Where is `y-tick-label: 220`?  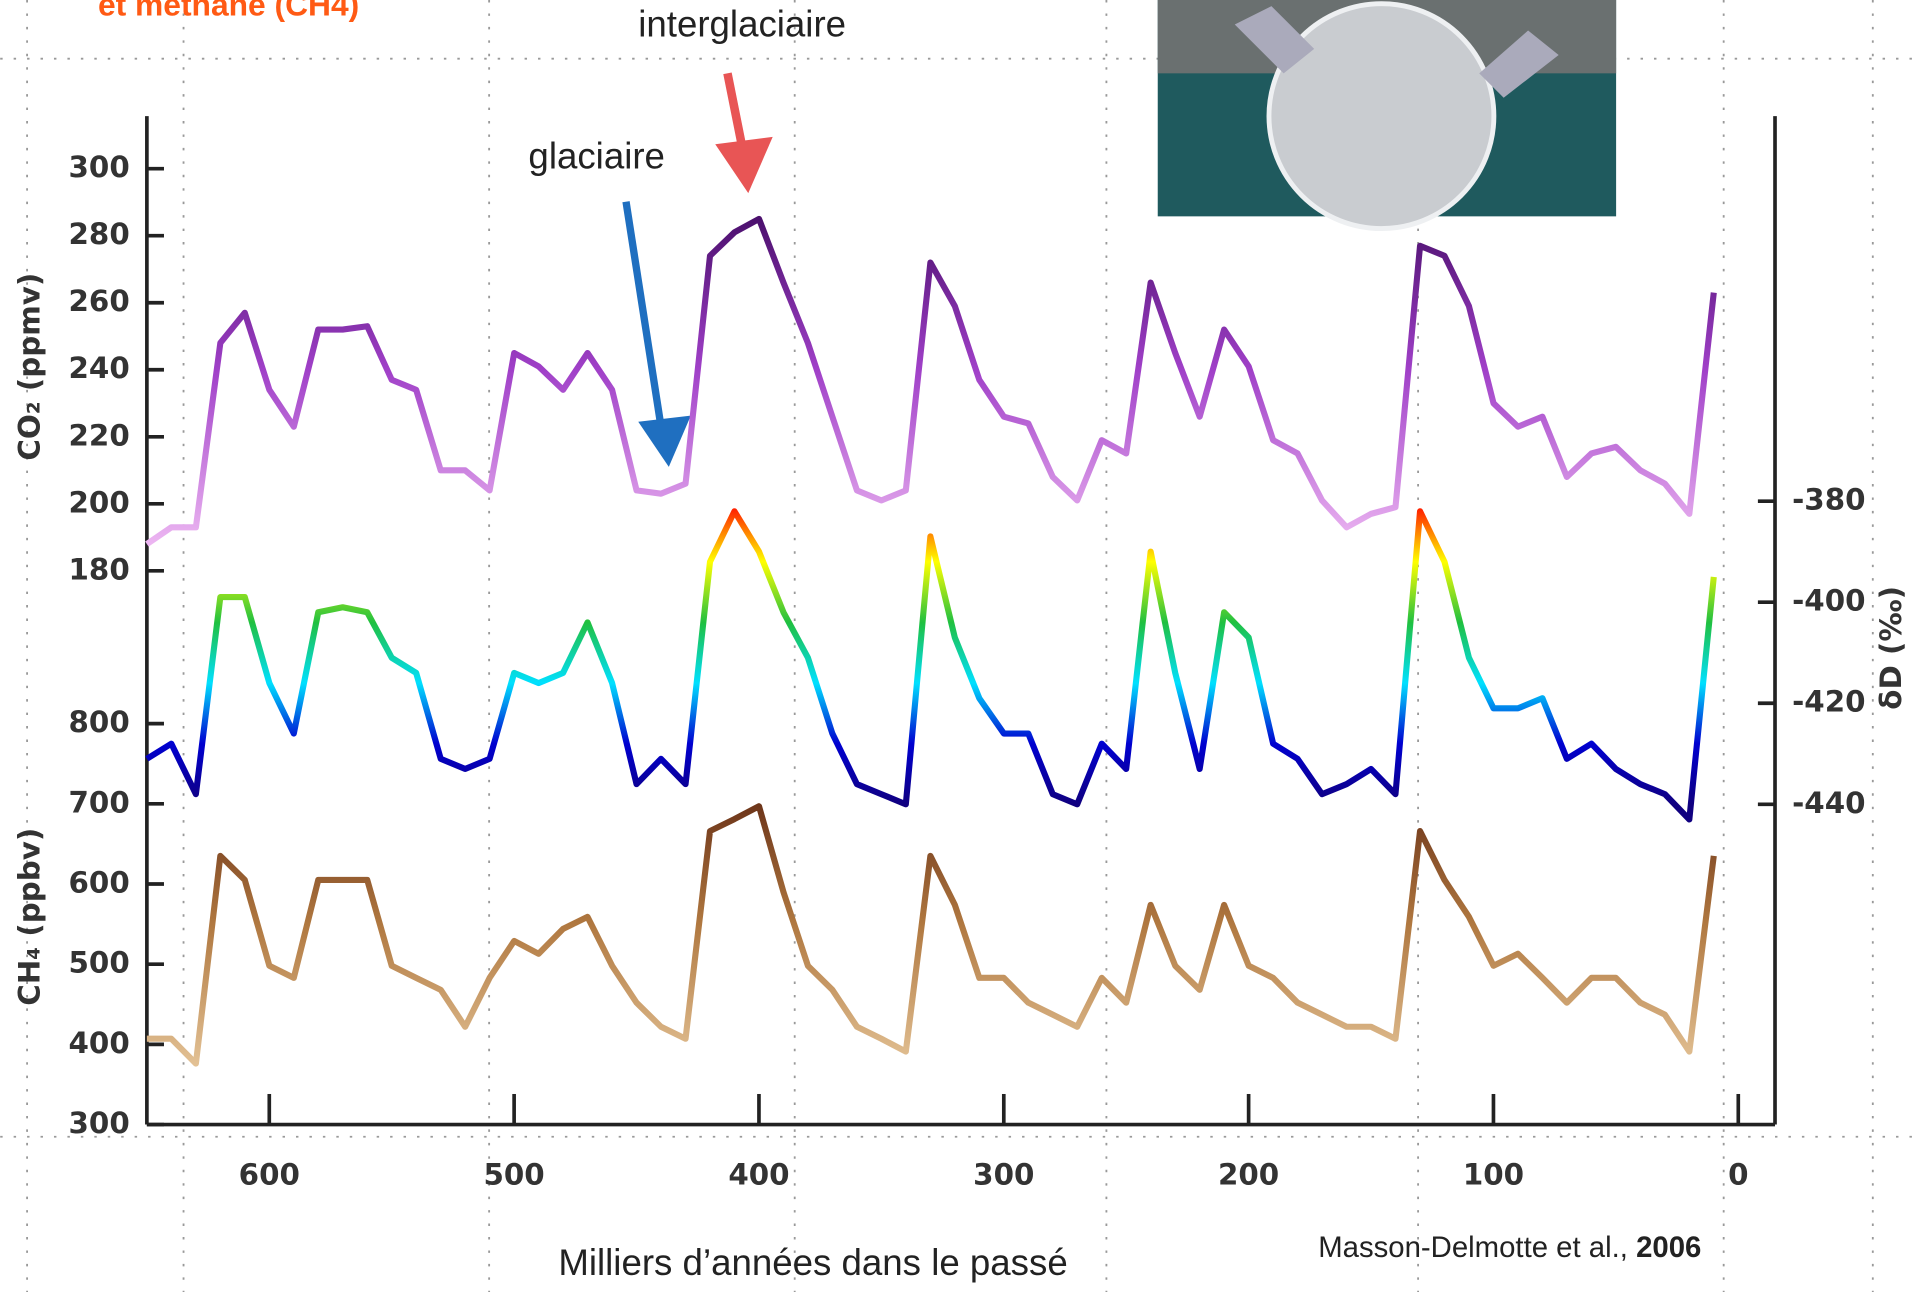 y-tick-label: 220 is located at coordinates (99, 435).